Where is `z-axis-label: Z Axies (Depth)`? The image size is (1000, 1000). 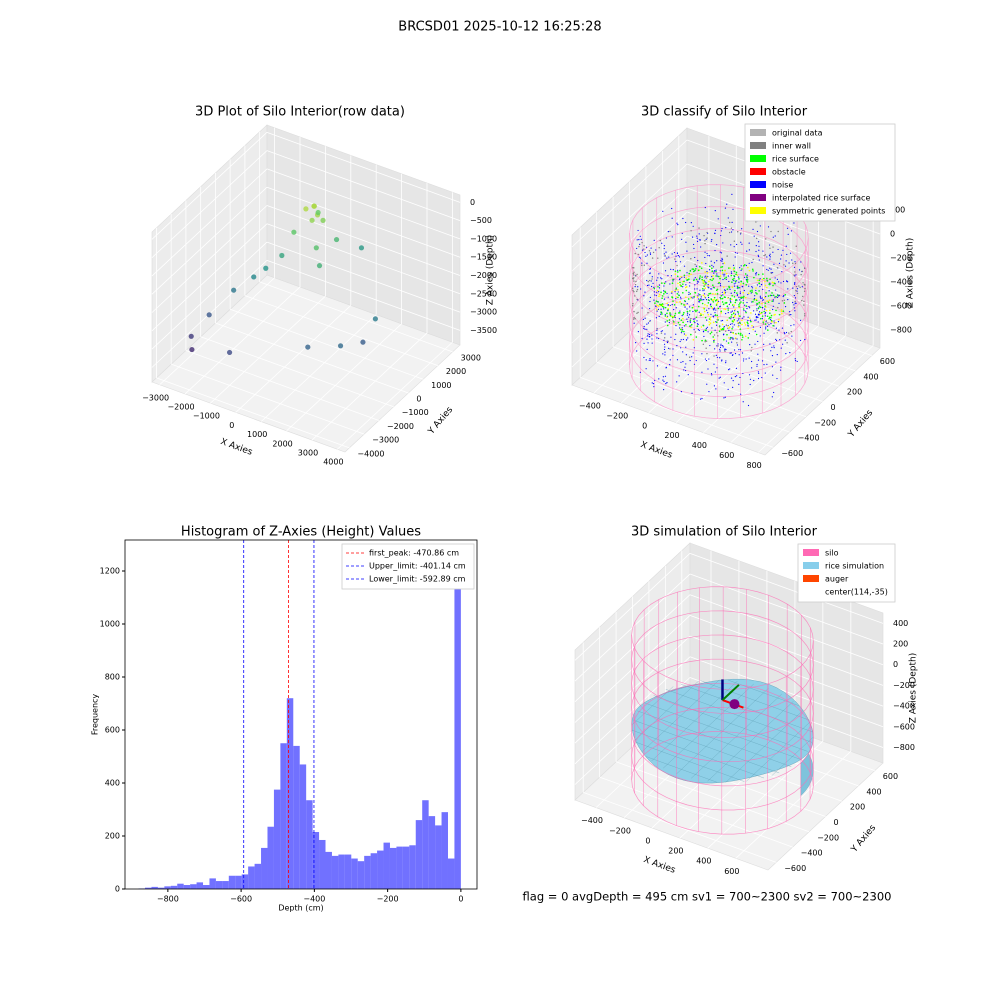
z-axis-label: Z Axies (Depth) is located at coordinates (914, 688).